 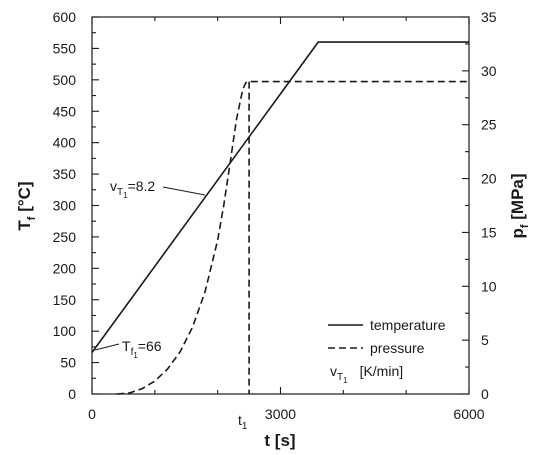 What do you see at coordinates (132, 352) in the screenshot?
I see `tf1-sub: f` at bounding box center [132, 352].